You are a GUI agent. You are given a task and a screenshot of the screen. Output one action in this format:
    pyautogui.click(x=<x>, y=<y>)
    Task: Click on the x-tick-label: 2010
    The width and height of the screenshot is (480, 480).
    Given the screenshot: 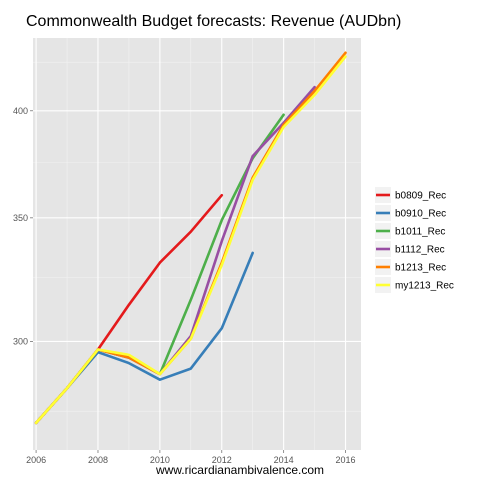 What is the action you would take?
    pyautogui.click(x=160, y=460)
    